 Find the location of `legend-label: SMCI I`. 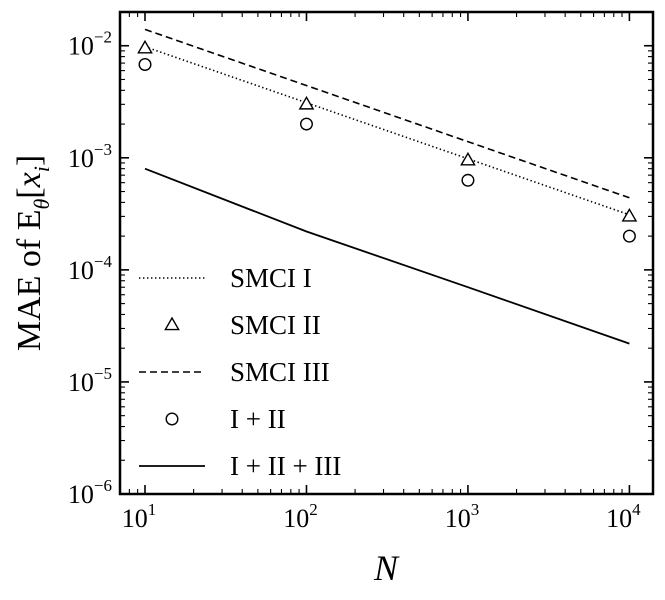

legend-label: SMCI I is located at coordinates (271, 278).